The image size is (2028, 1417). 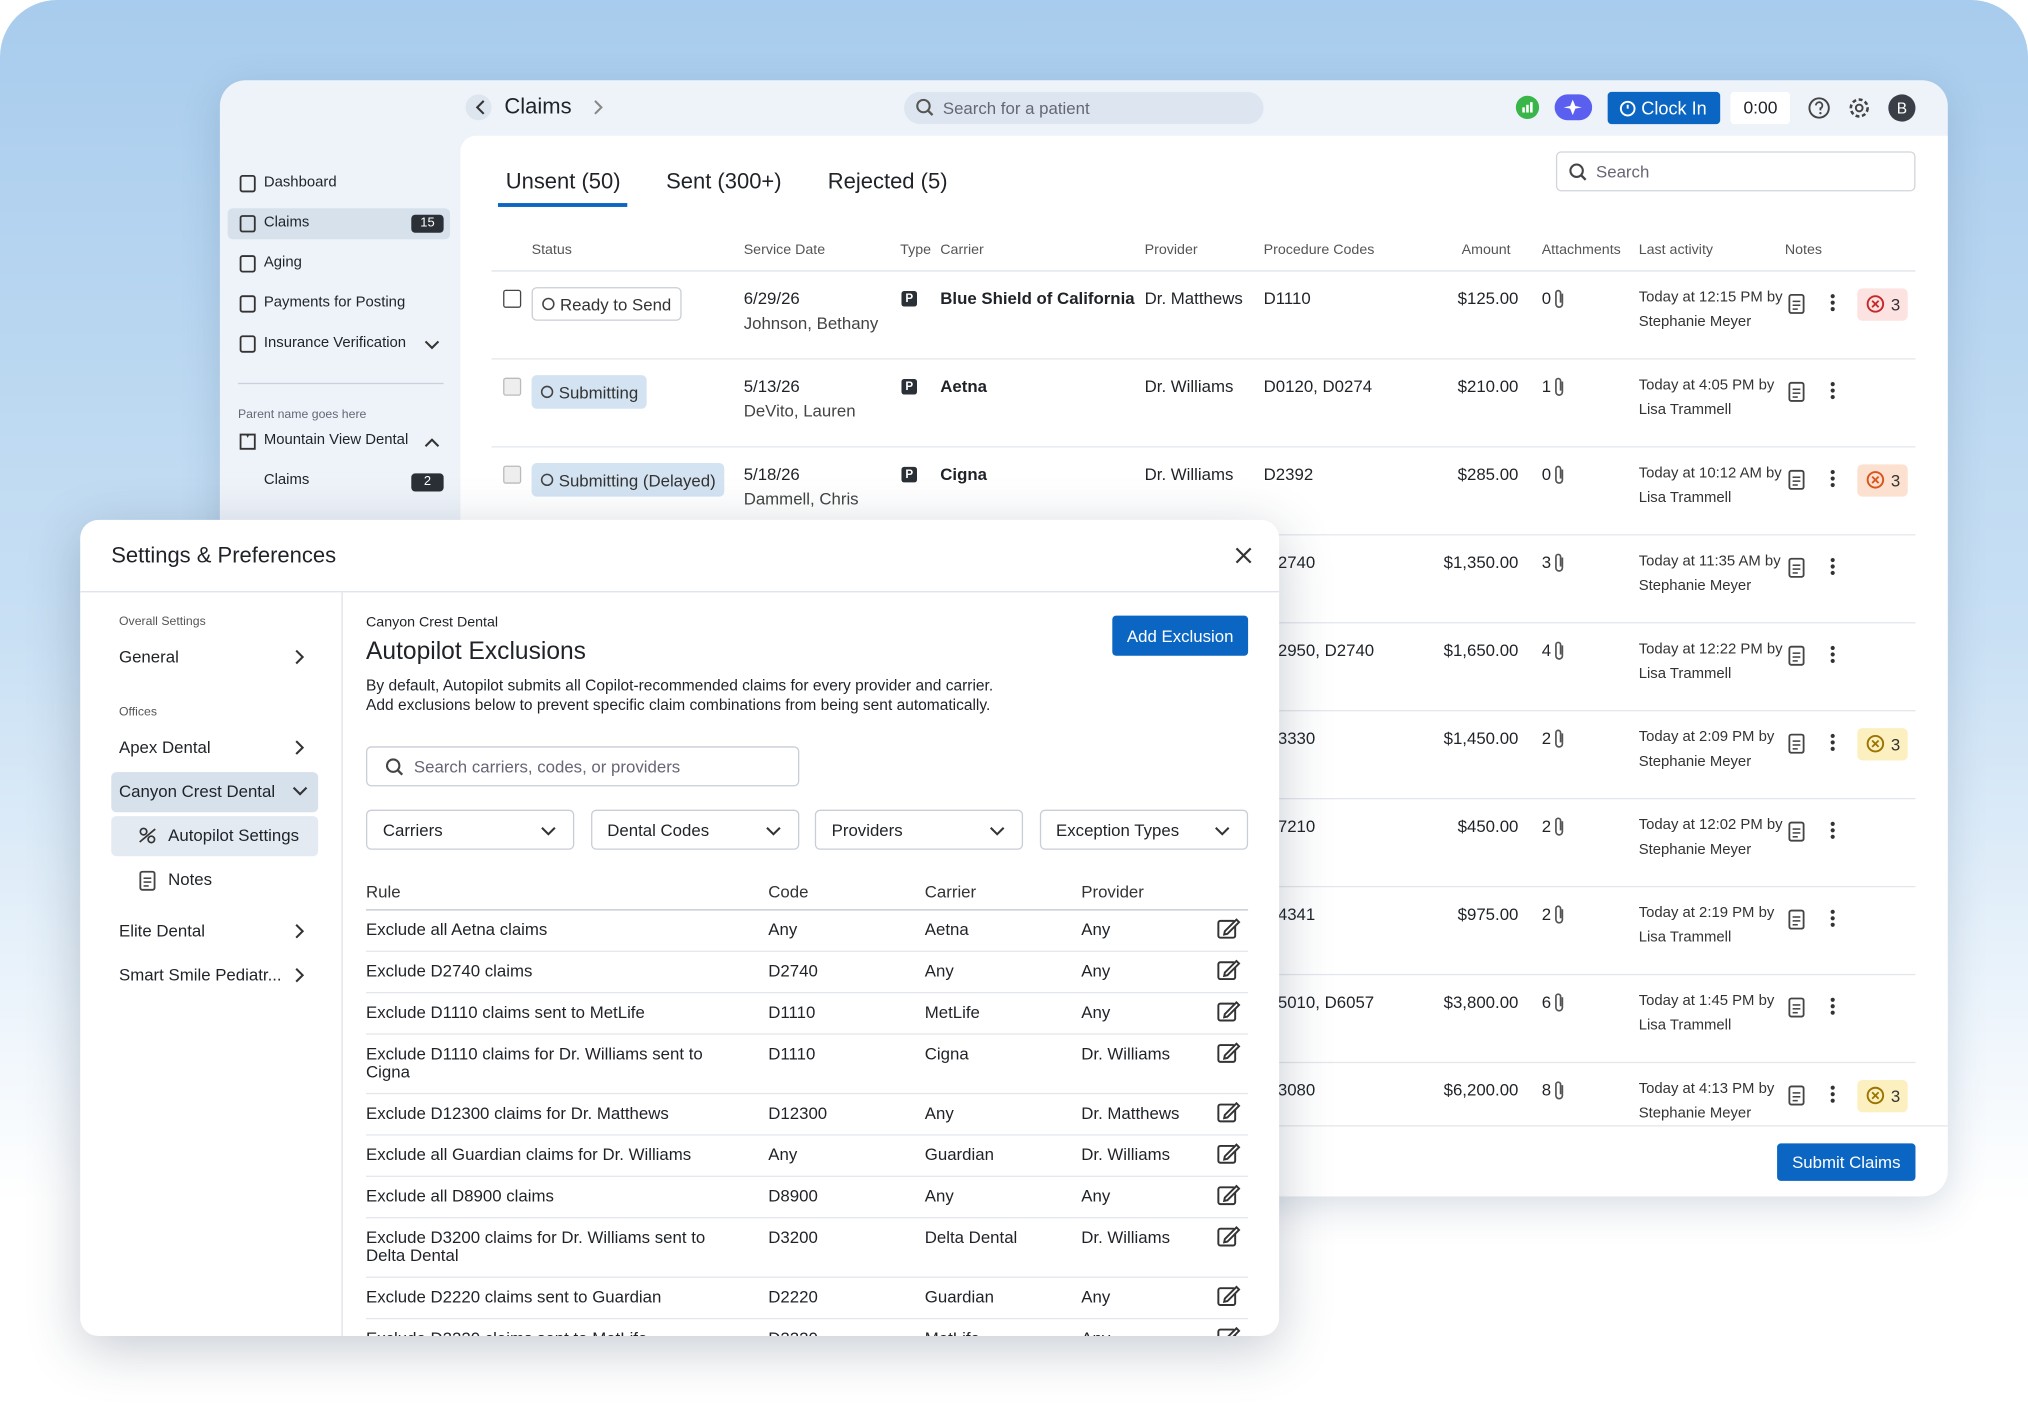 What do you see at coordinates (583, 766) in the screenshot?
I see `exclusion-search: Search carriers, codes, or providers` at bounding box center [583, 766].